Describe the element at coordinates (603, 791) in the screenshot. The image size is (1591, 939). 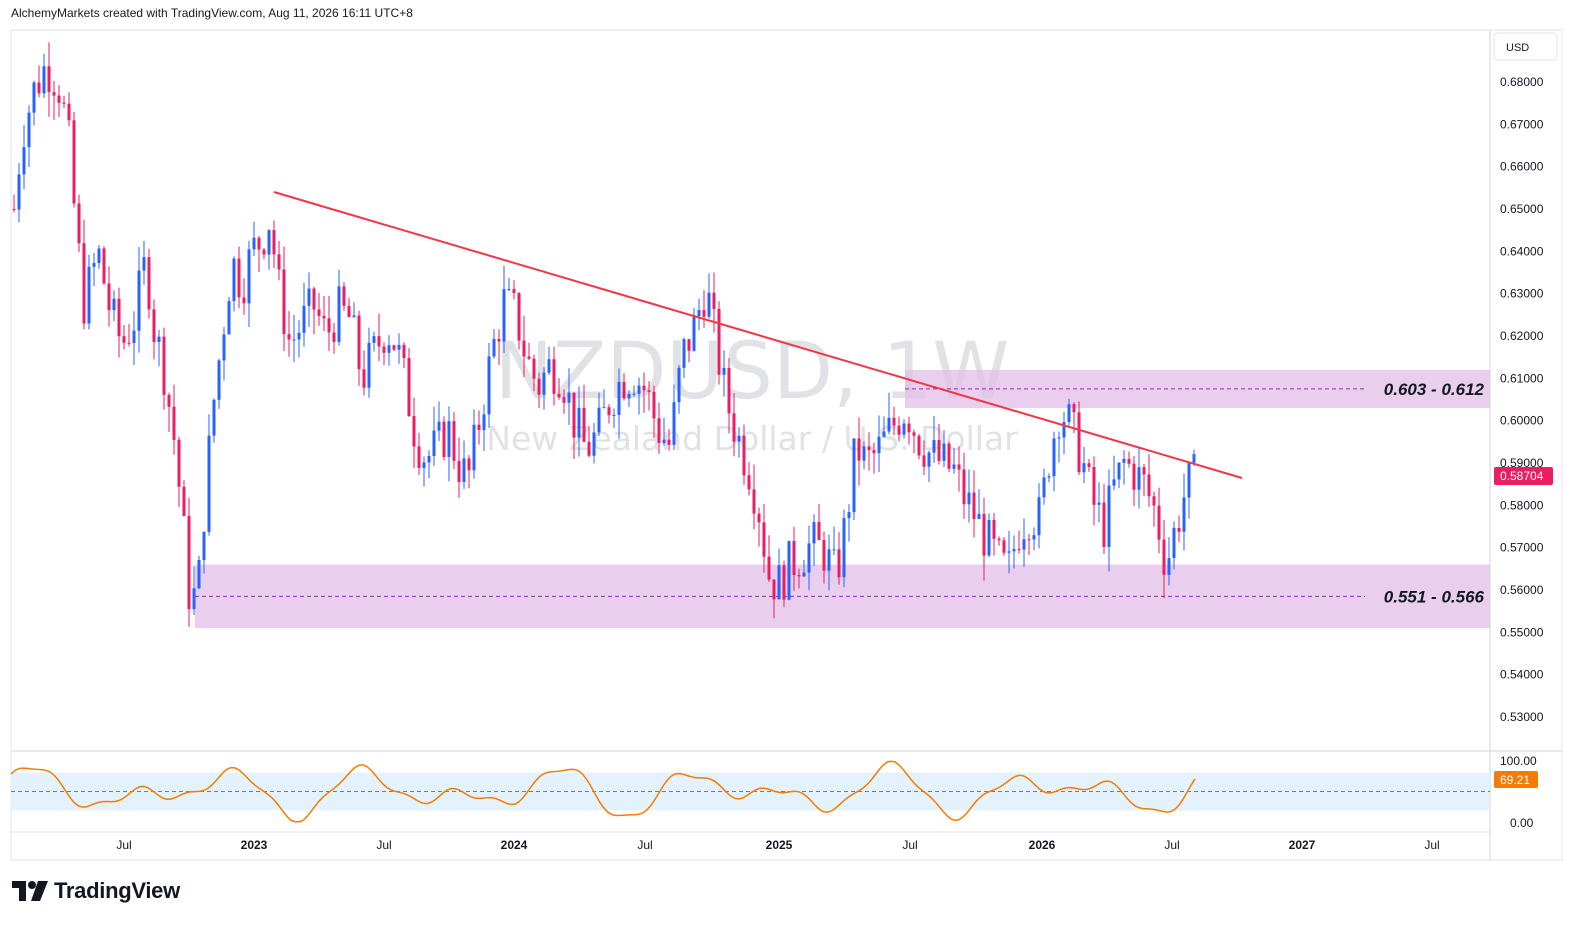
I see `osc-line` at that location.